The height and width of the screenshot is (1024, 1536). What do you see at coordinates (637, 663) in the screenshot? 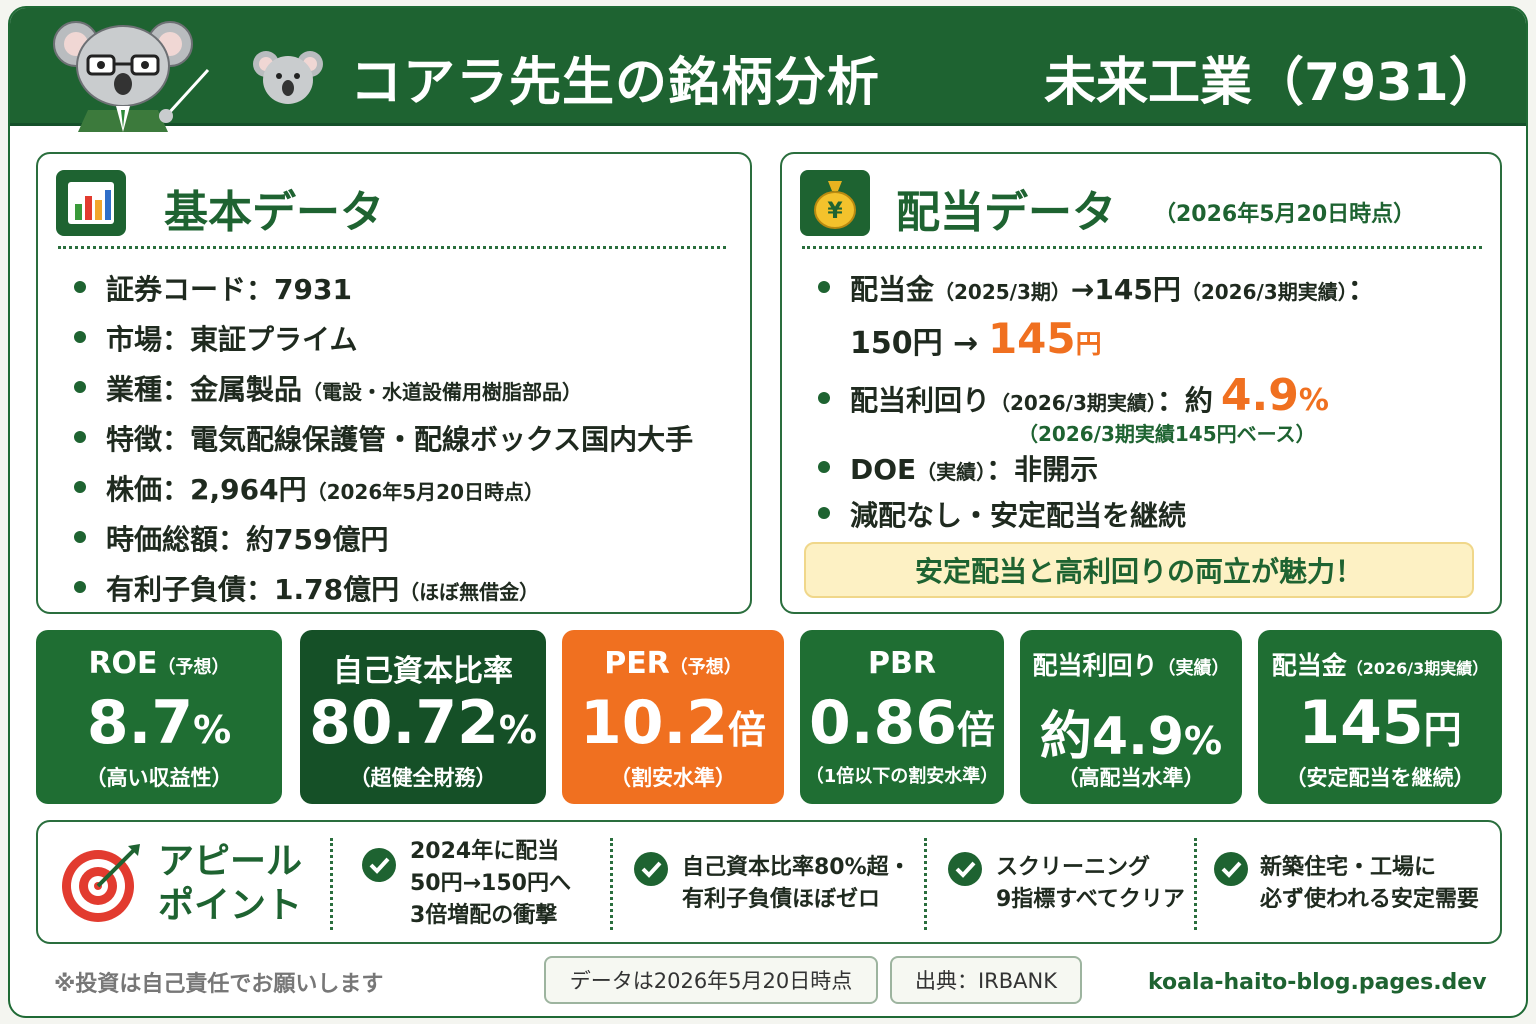
I see `metric-label-text: PER` at bounding box center [637, 663].